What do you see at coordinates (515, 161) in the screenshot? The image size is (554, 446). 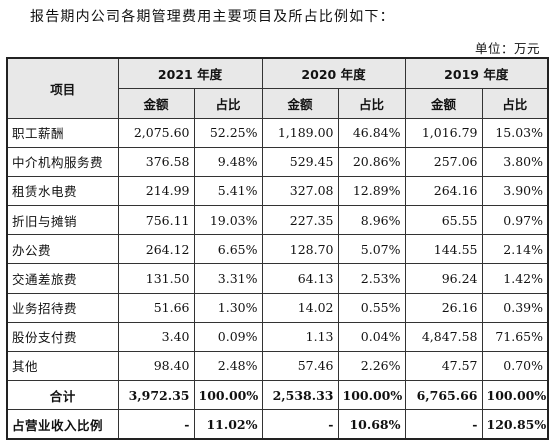 I see `cell-share: 3.80%` at bounding box center [515, 161].